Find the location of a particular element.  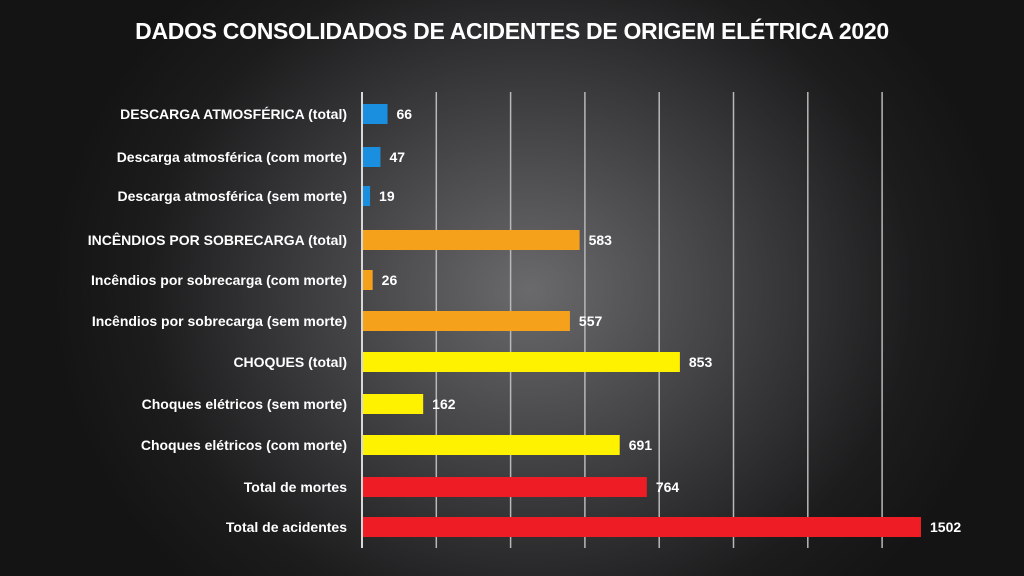

category-label: Incêndios por sobrecarga (sem morte) is located at coordinates (219, 321).